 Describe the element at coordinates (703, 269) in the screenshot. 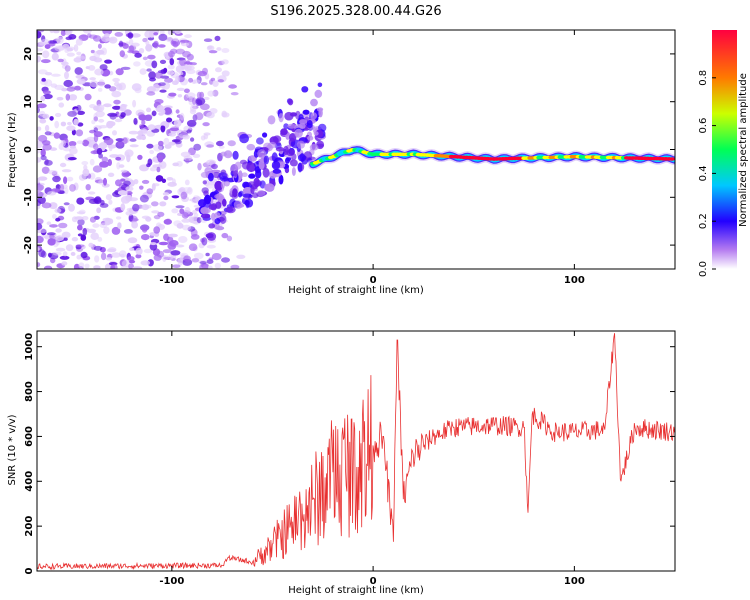

I see `colorbar-tick-label: 0.0` at that location.